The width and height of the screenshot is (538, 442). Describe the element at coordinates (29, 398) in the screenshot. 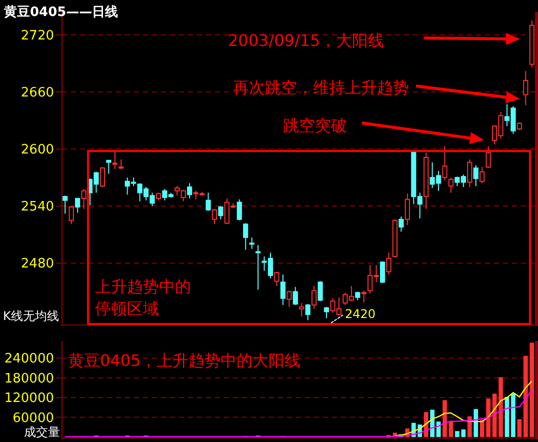

I see `y-tick-label: 120000` at that location.